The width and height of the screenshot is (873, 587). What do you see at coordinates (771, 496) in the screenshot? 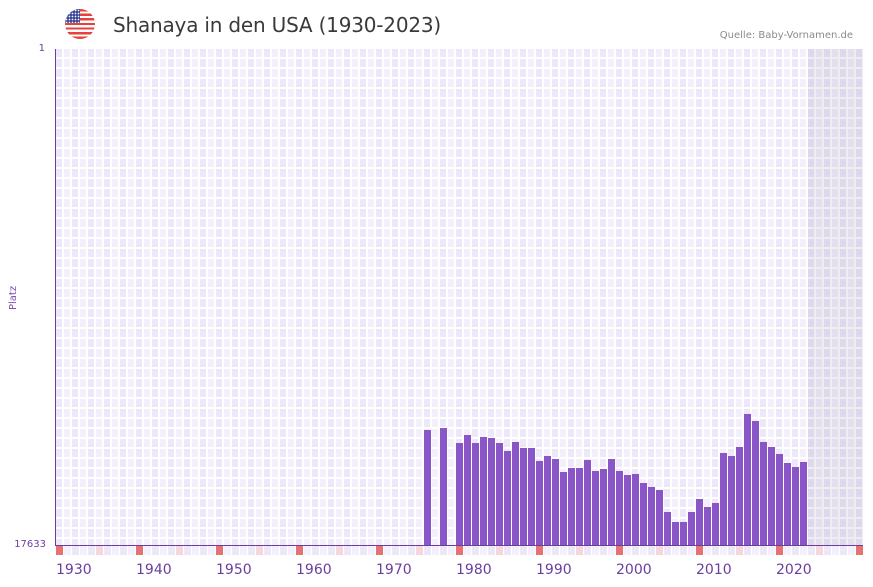
I see `bar-2019` at bounding box center [771, 496].